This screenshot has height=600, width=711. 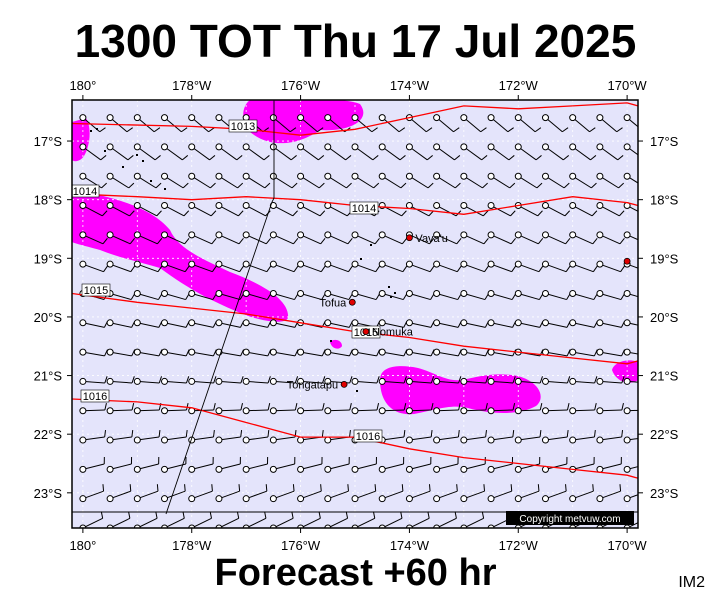 I want to click on place-marker, so click(x=366, y=331).